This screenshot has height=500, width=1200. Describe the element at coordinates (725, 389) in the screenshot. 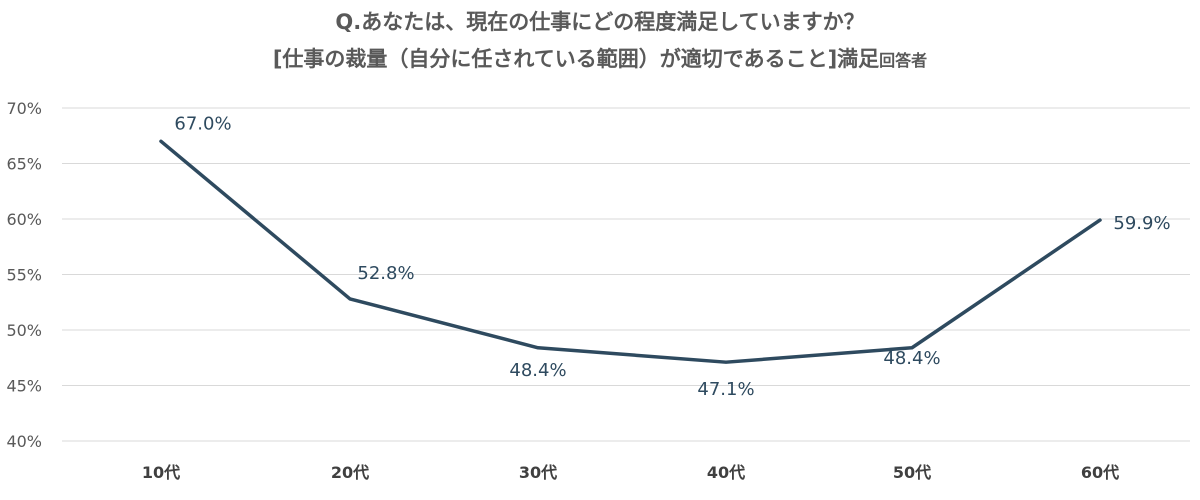

I see `data-label: 47.1%` at that location.